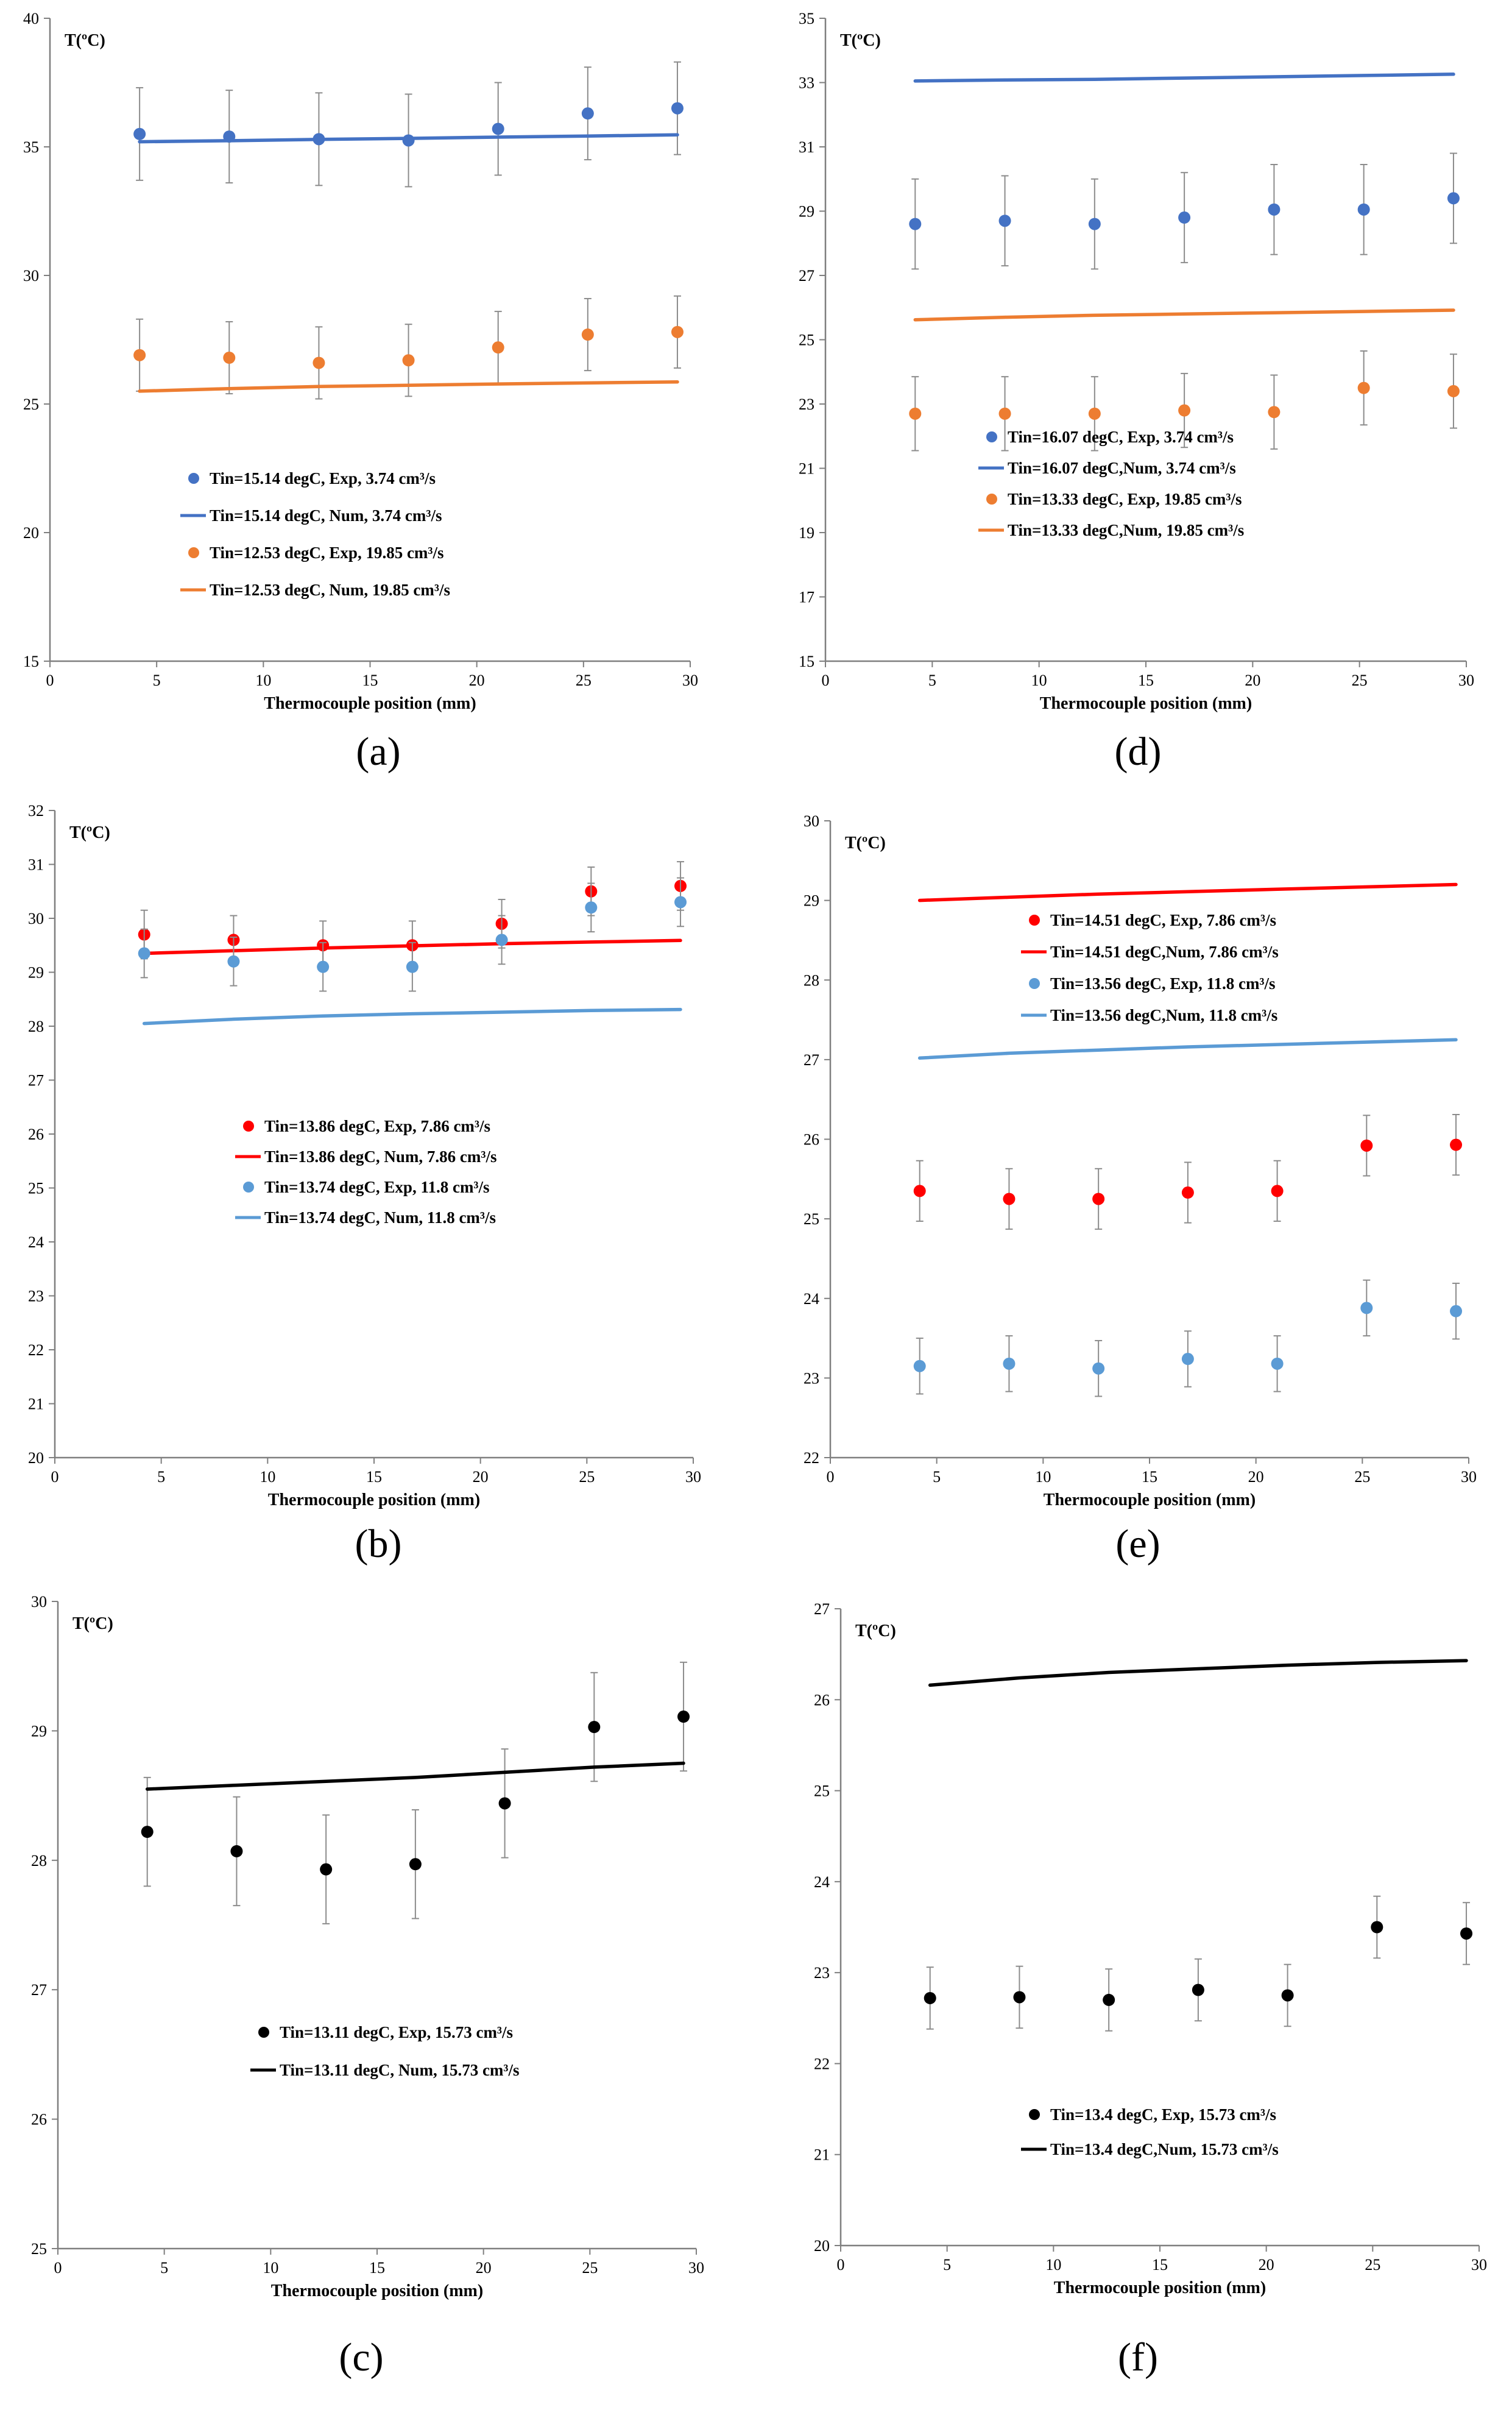  I want to click on x-axis-label: Thermocouple position (mm), so click(1160, 2287).